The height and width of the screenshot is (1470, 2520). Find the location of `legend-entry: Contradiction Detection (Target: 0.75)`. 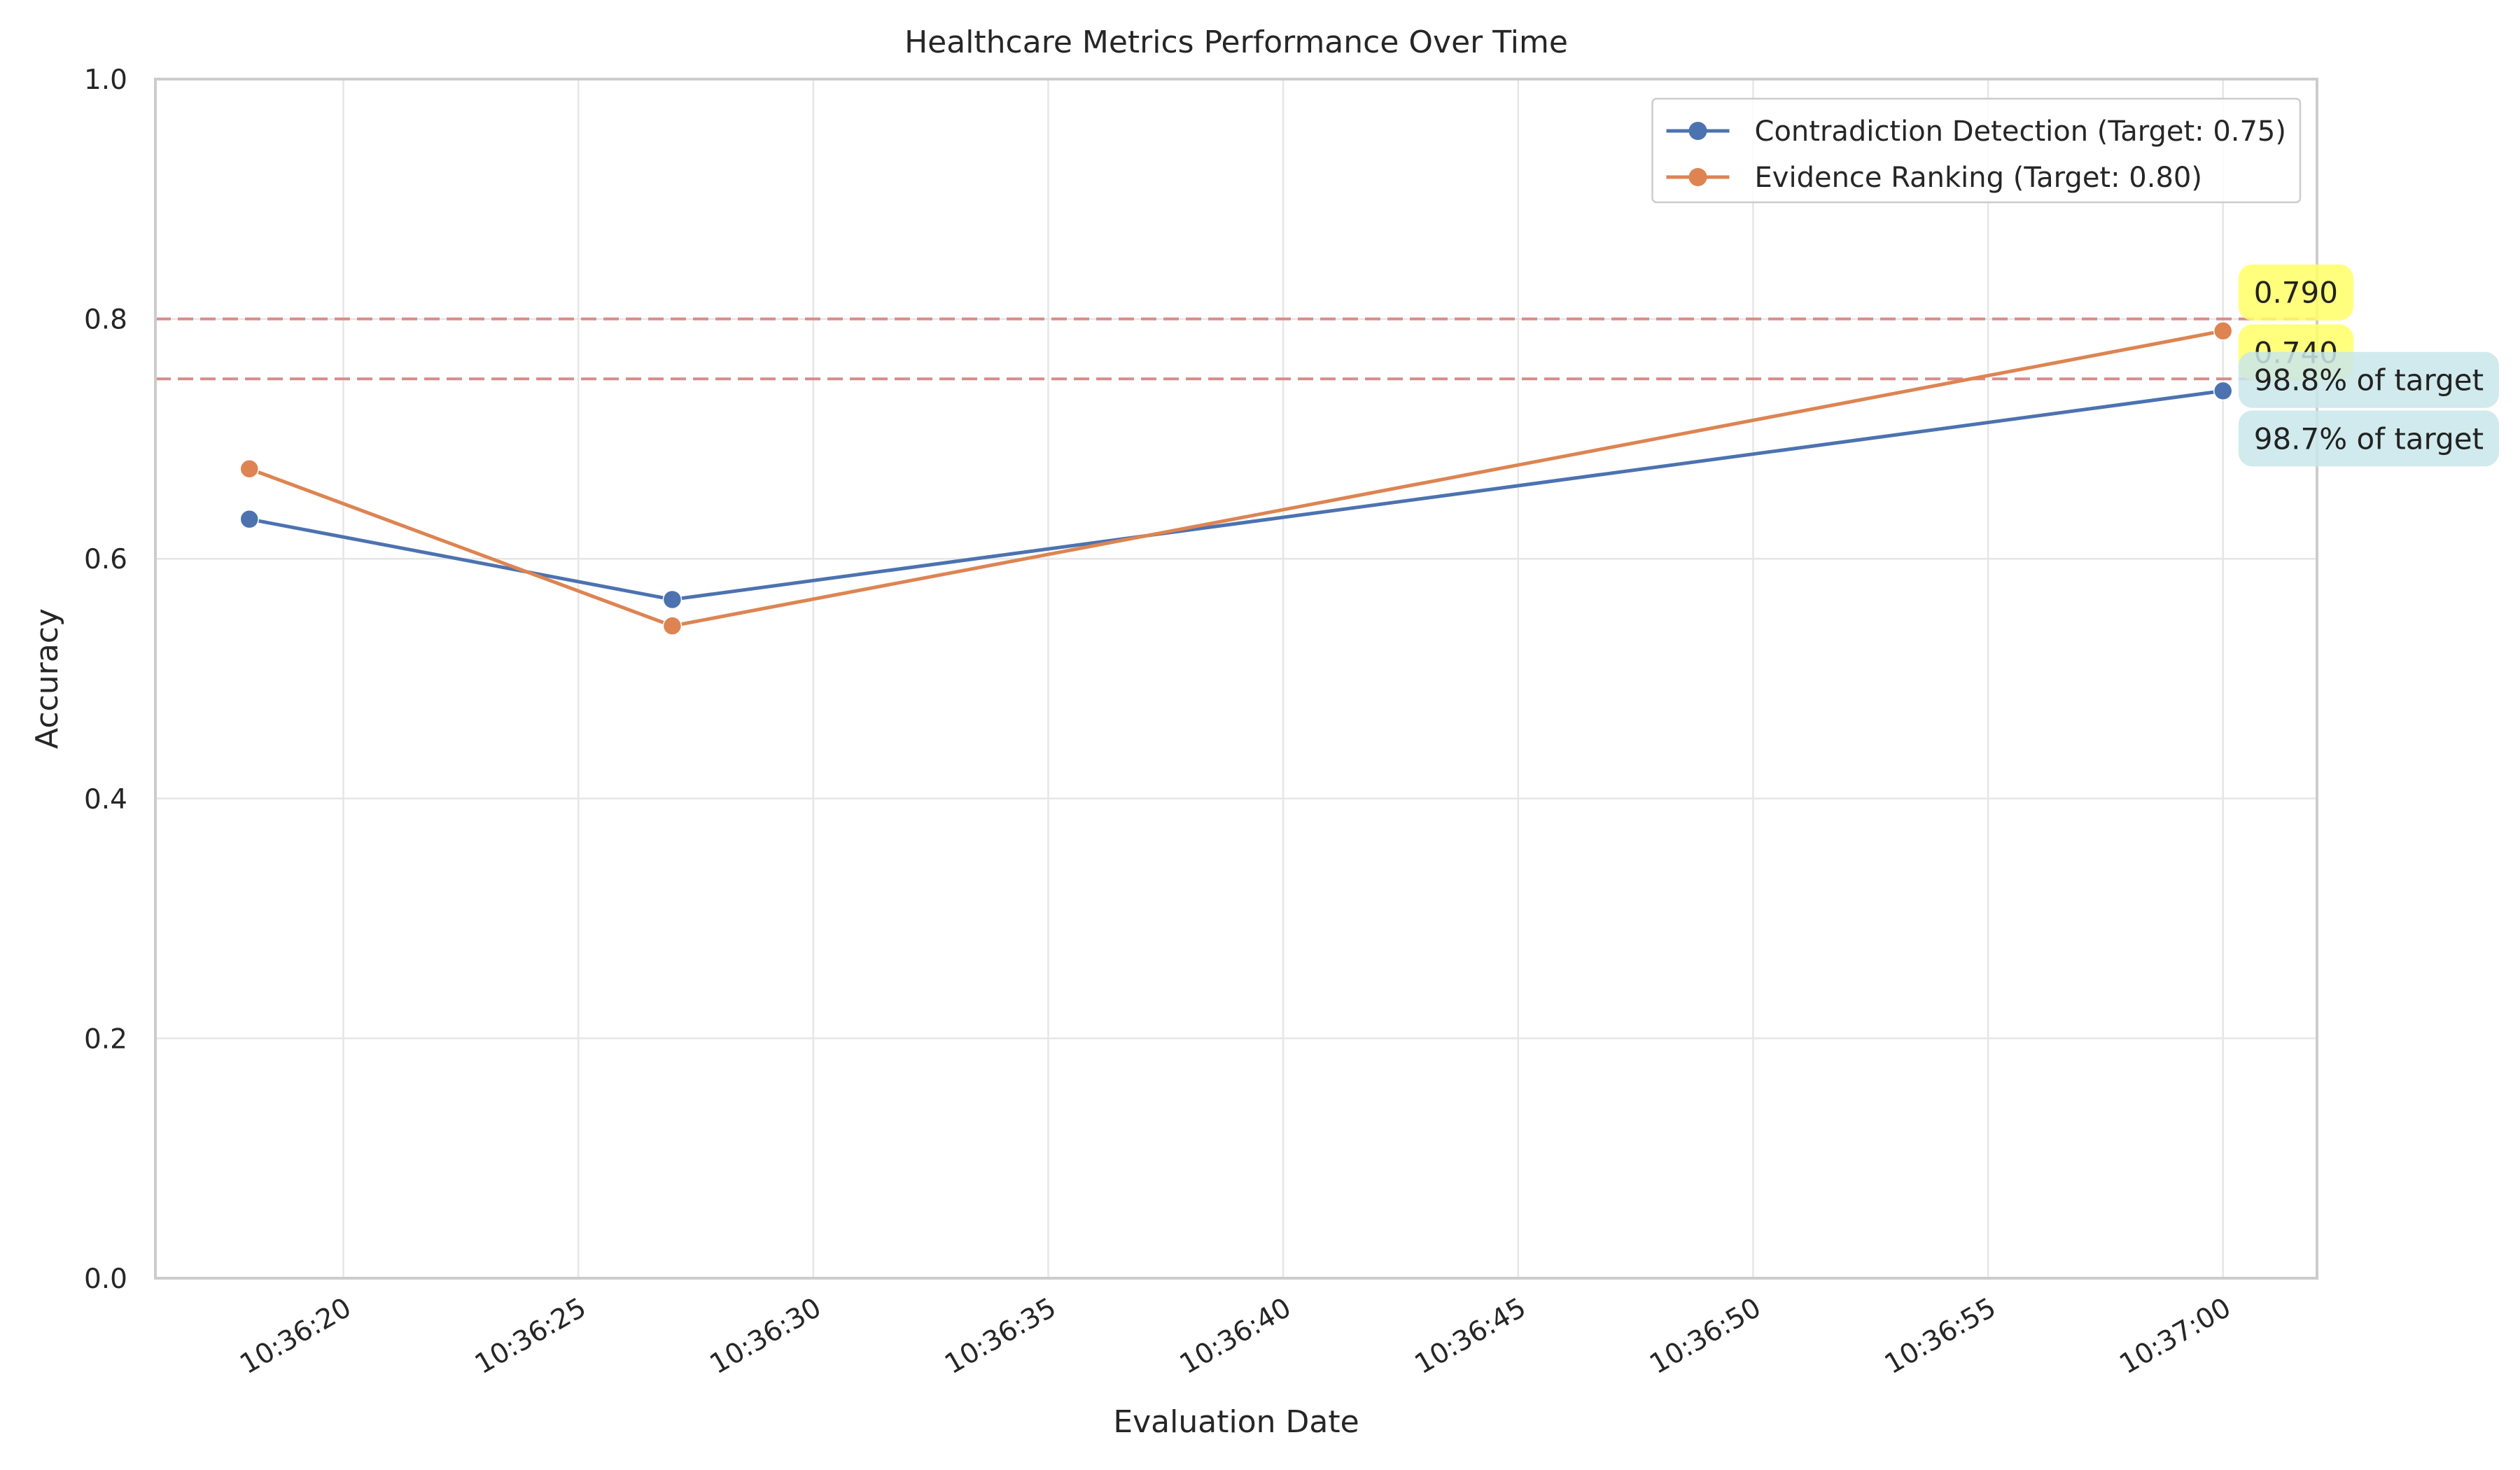

legend-entry: Contradiction Detection (Target: 0.75) is located at coordinates (1976, 131).